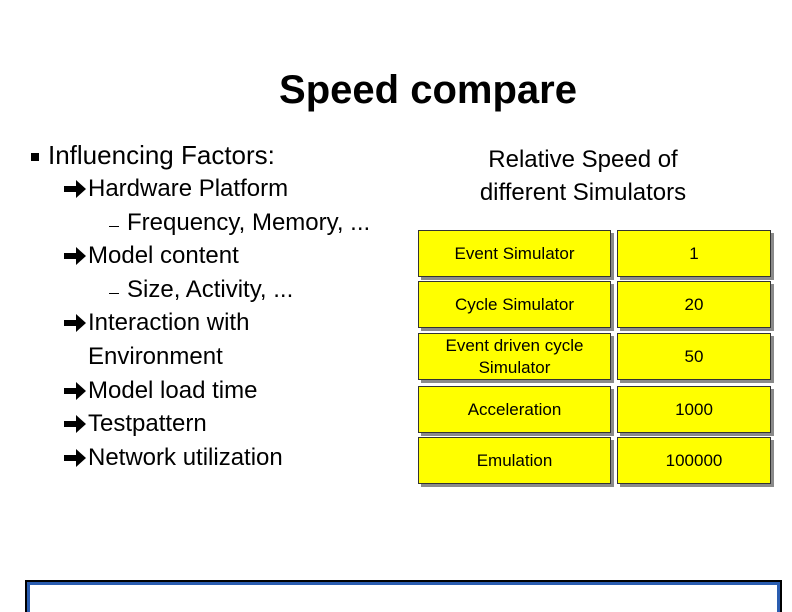 The width and height of the screenshot is (792, 612). I want to click on table-cell: 1000, so click(694, 409).